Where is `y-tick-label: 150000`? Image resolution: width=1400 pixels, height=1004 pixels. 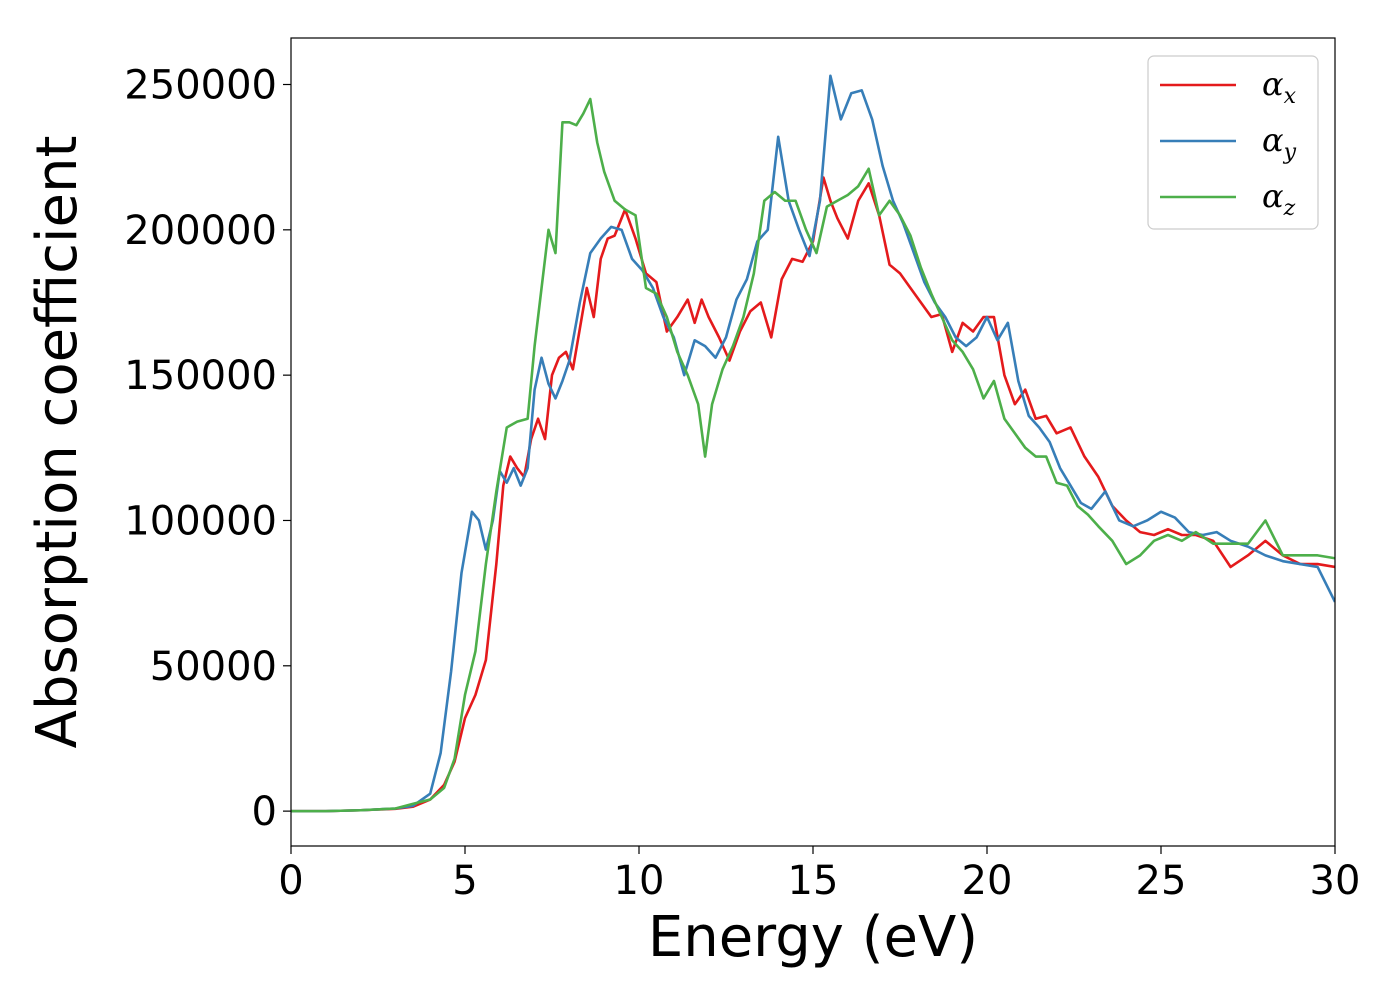
y-tick-label: 150000 is located at coordinates (200, 376).